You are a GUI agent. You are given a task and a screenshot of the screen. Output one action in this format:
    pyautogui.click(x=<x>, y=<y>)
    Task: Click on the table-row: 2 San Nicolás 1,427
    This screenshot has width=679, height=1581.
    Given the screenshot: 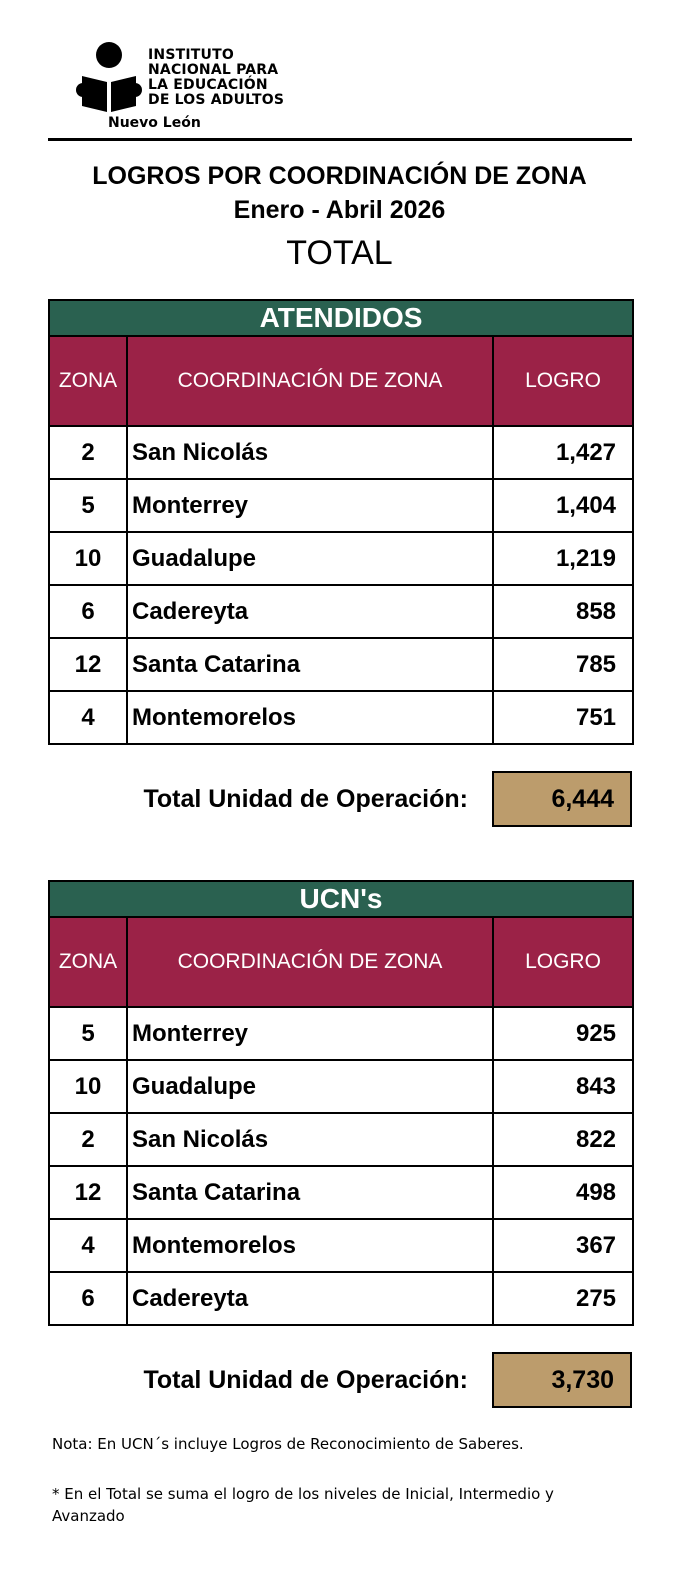 What is the action you would take?
    pyautogui.click(x=341, y=452)
    